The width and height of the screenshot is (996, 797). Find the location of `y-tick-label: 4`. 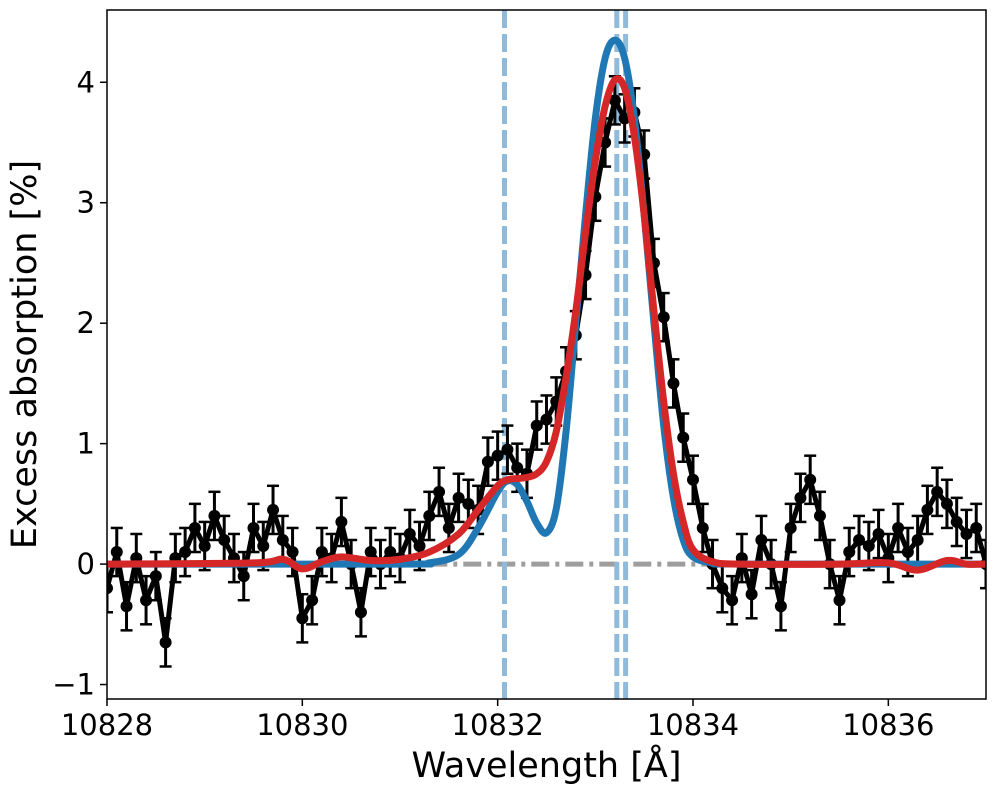

y-tick-label: 4 is located at coordinates (86, 82).